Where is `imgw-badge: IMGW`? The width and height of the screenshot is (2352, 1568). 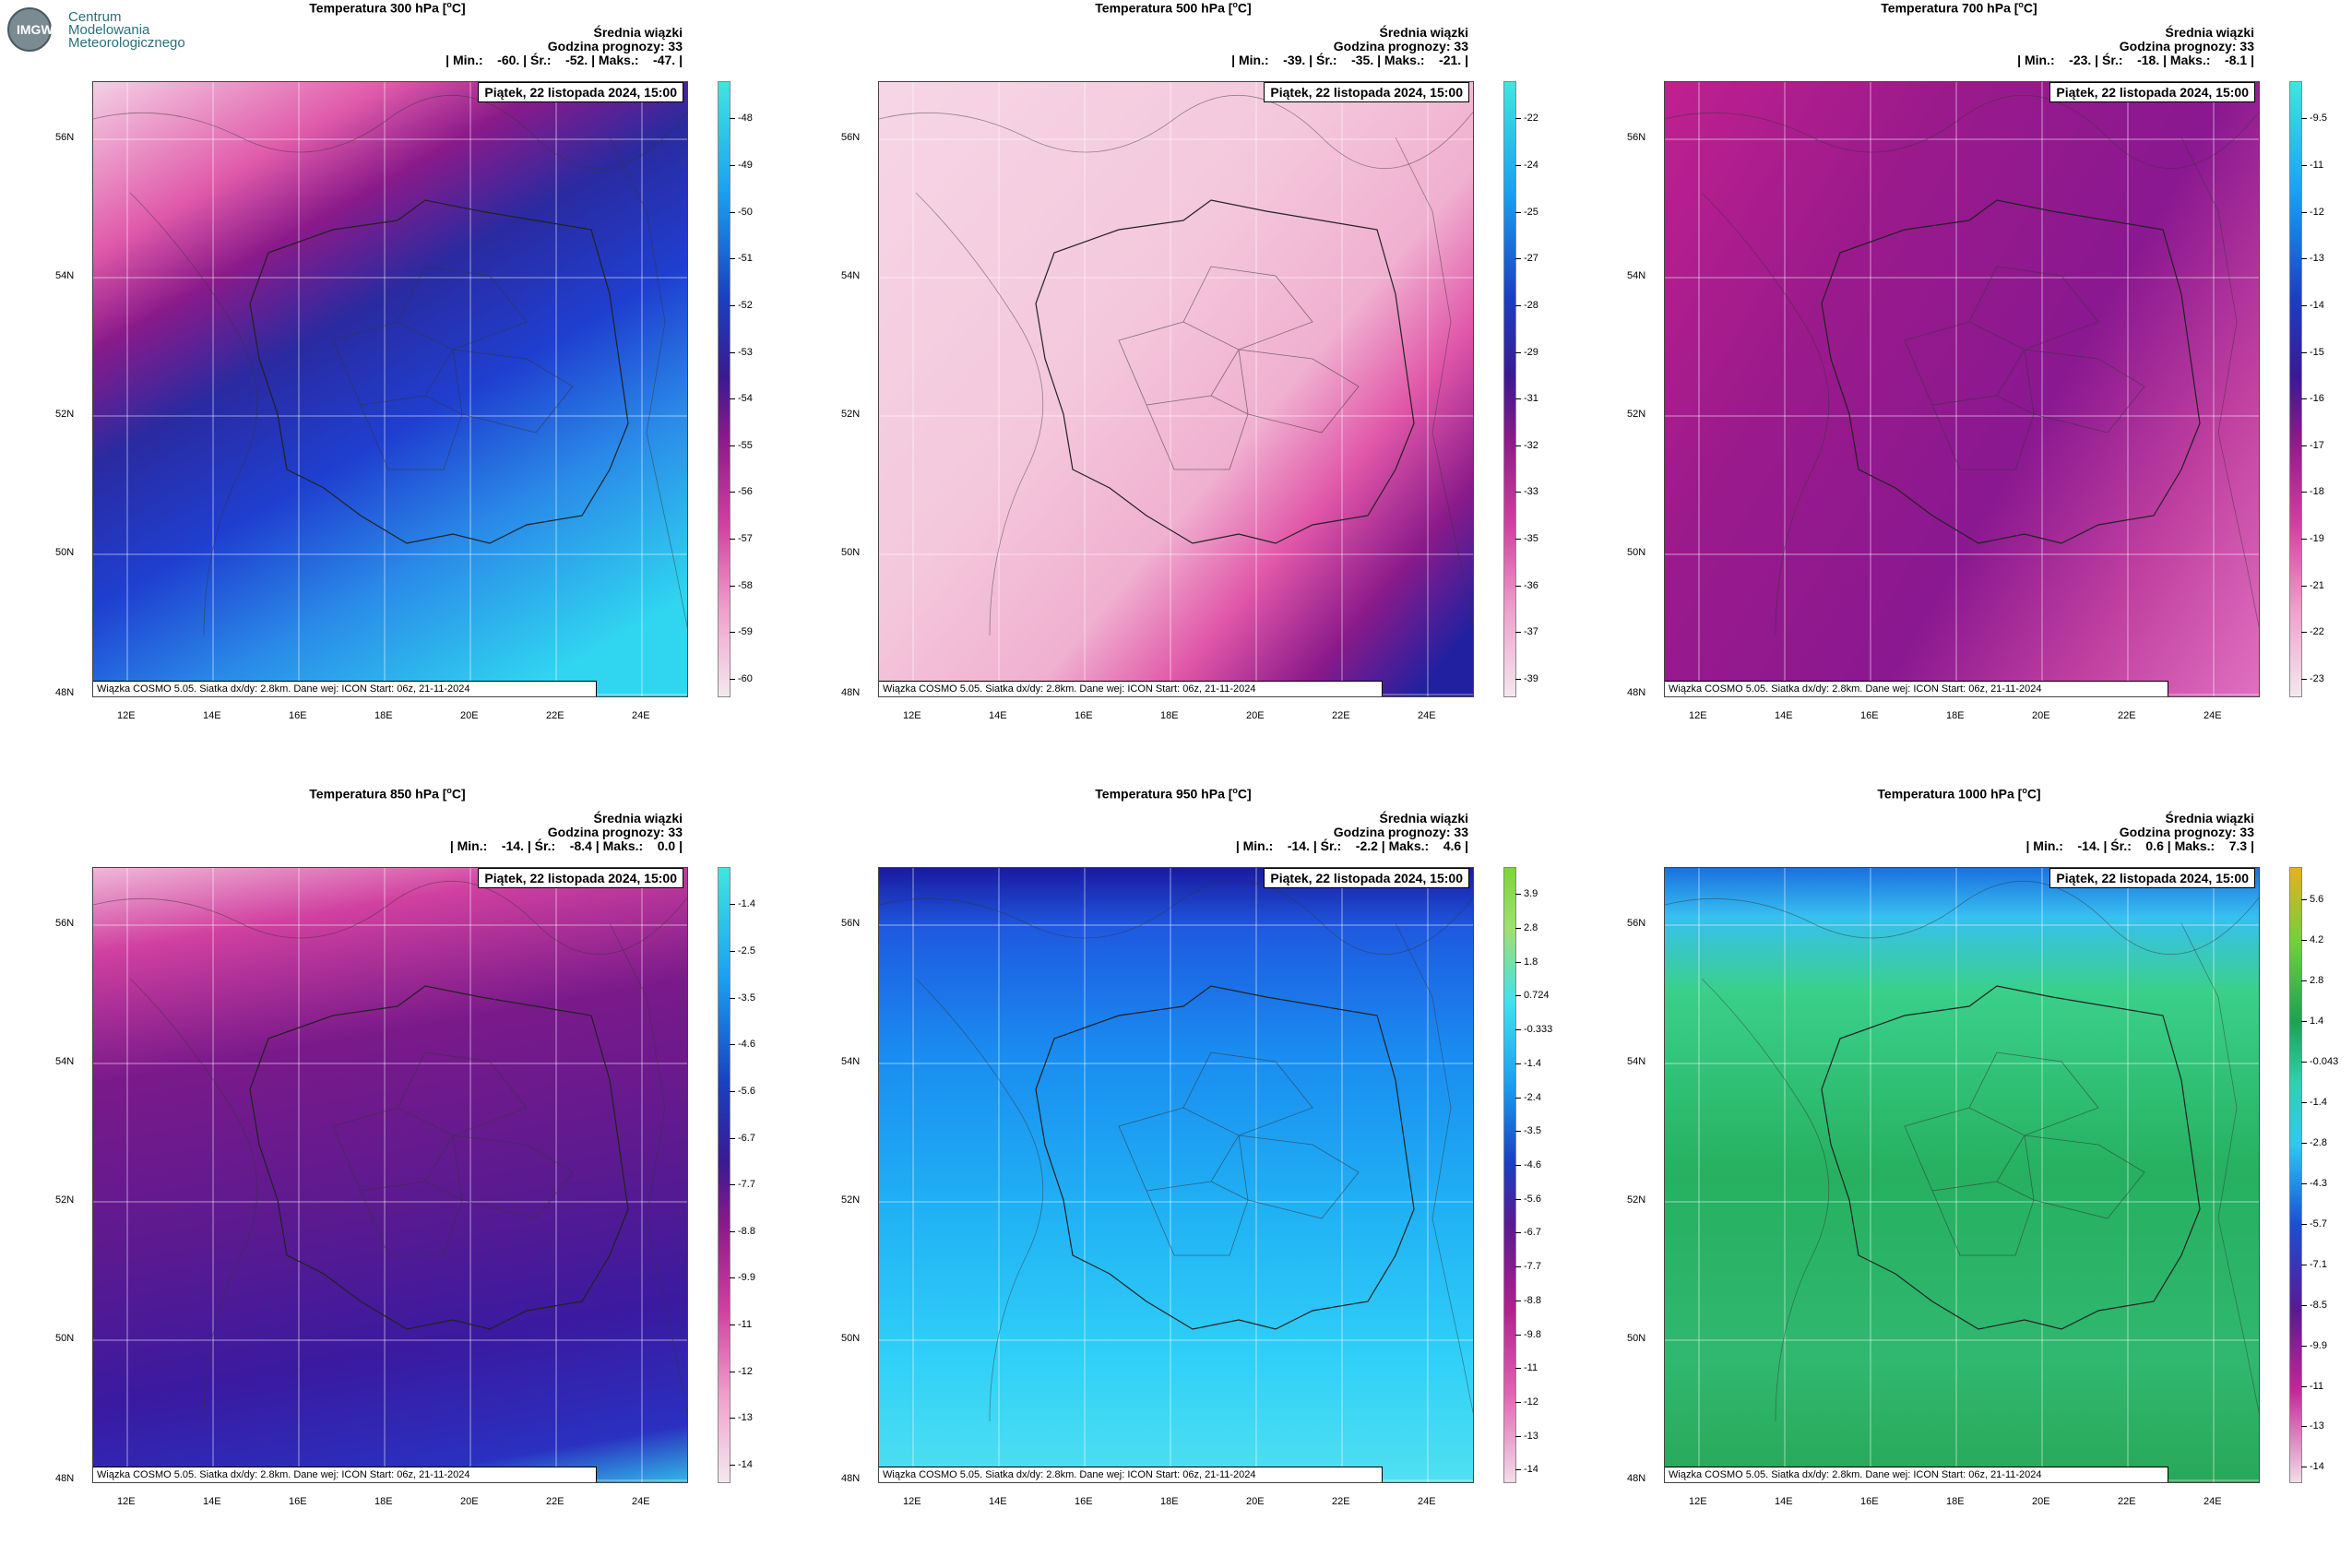
imgw-badge: IMGW is located at coordinates (30, 29).